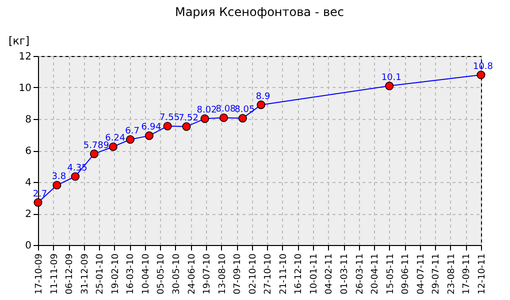 The width and height of the screenshot is (510, 300). What do you see at coordinates (177, 273) in the screenshot?
I see `x-tick-label: 30-05-10` at bounding box center [177, 273].